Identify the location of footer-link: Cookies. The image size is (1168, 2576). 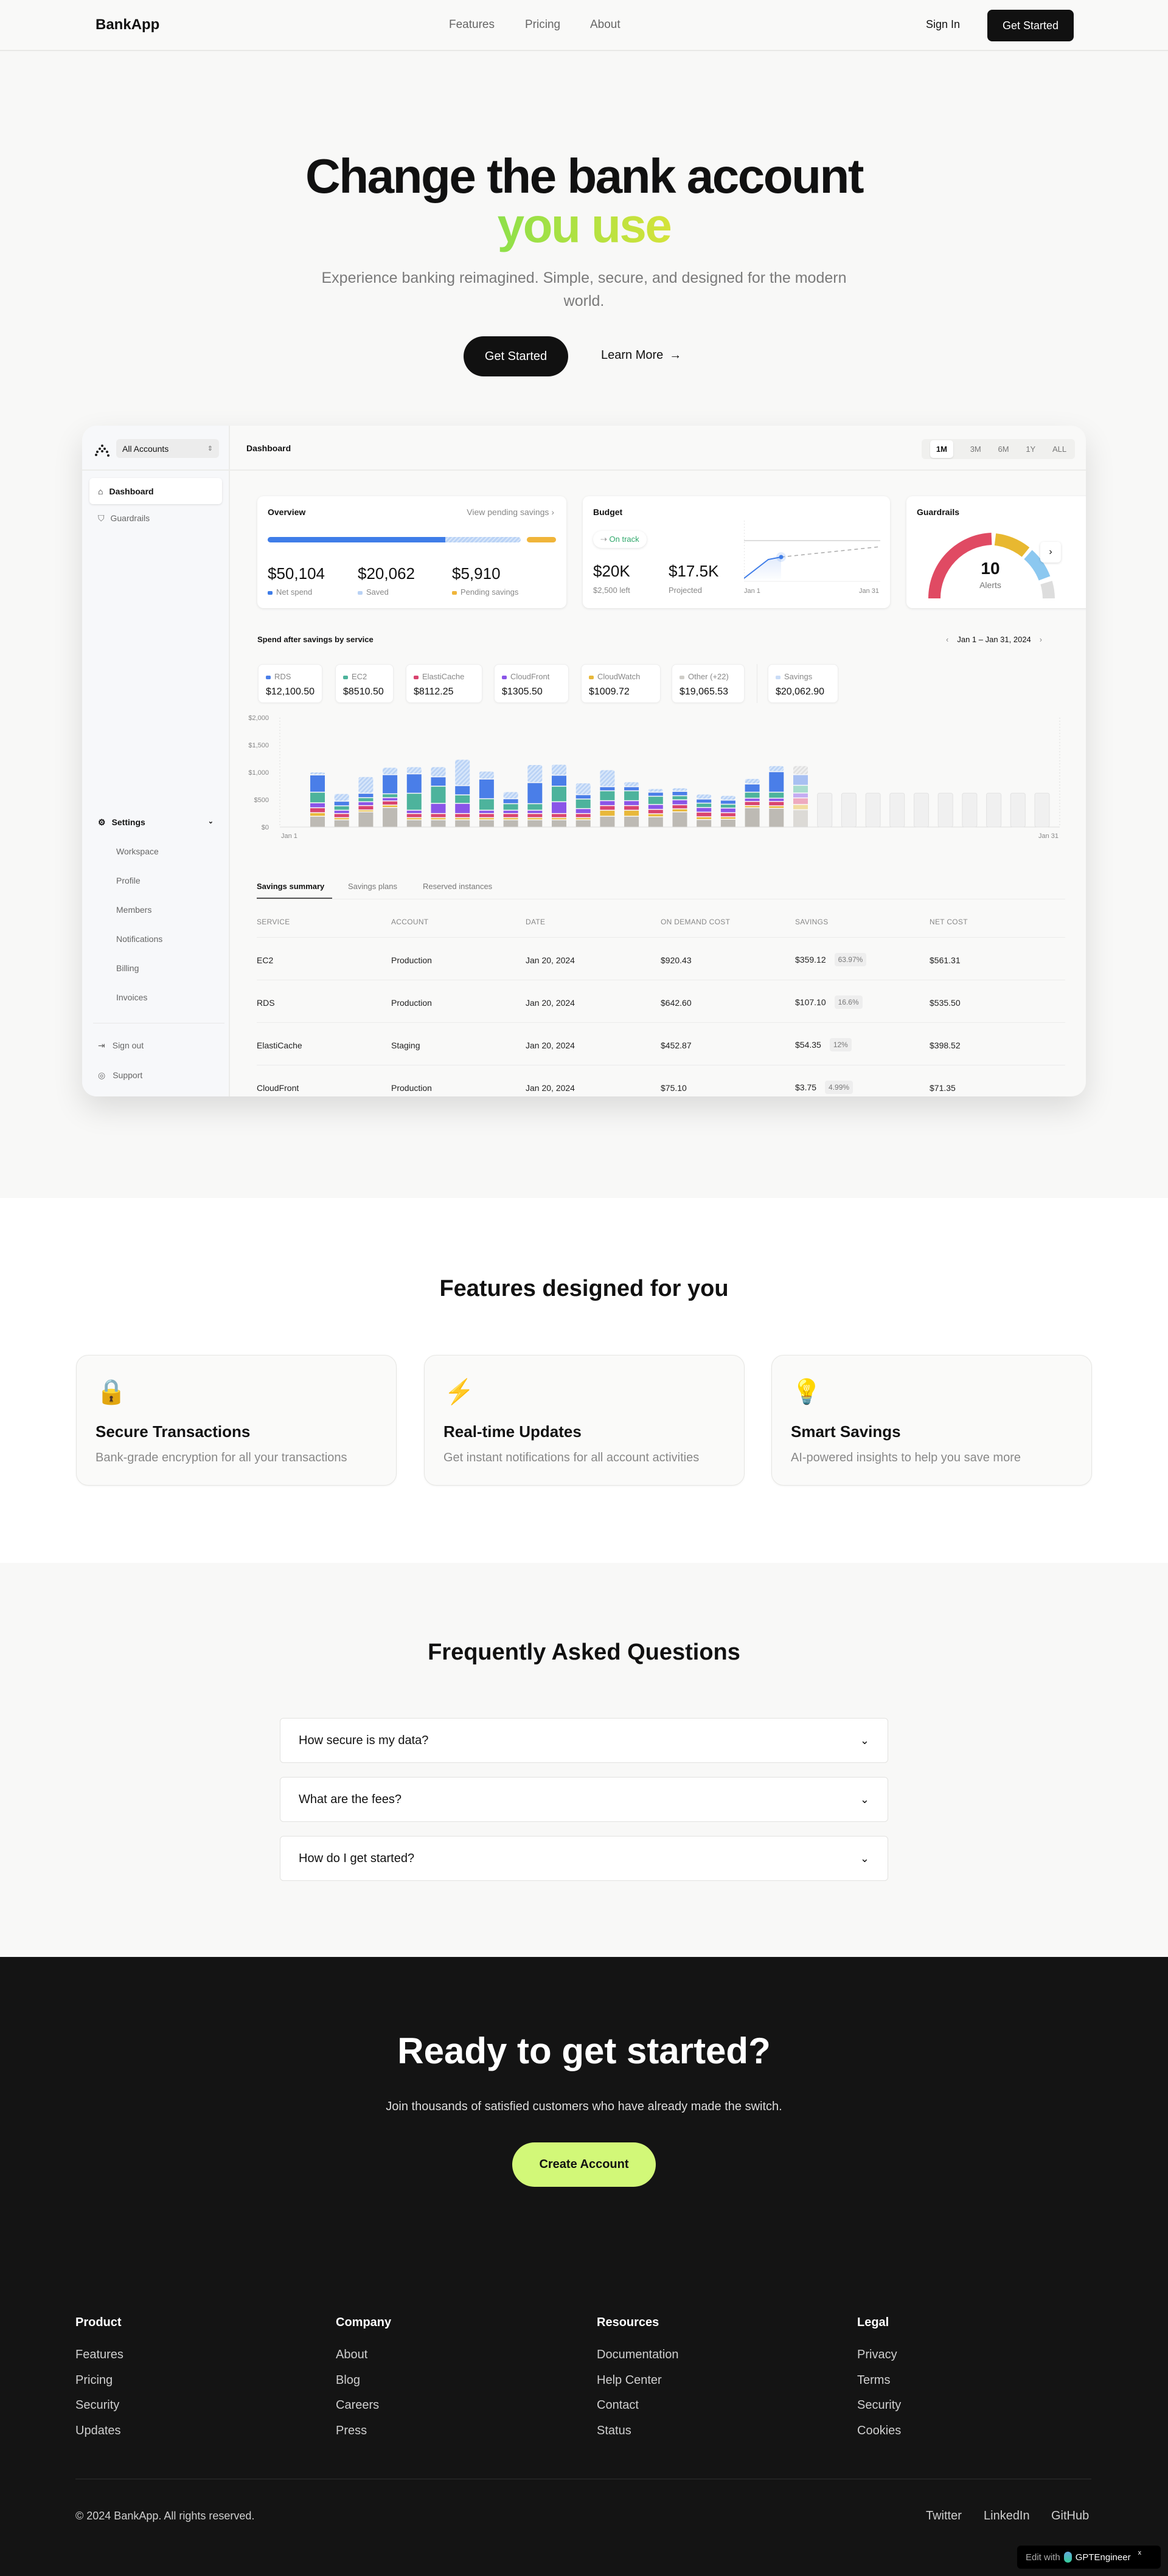
(879, 2430).